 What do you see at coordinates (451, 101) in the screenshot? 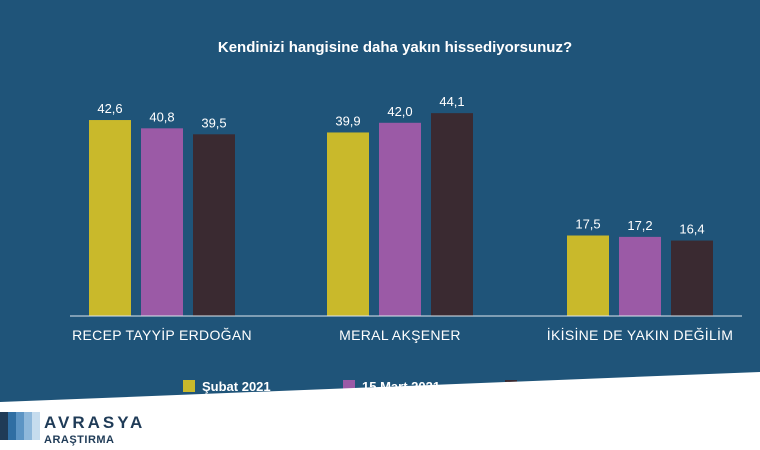
I see `value-label-2-3: 44,1` at bounding box center [451, 101].